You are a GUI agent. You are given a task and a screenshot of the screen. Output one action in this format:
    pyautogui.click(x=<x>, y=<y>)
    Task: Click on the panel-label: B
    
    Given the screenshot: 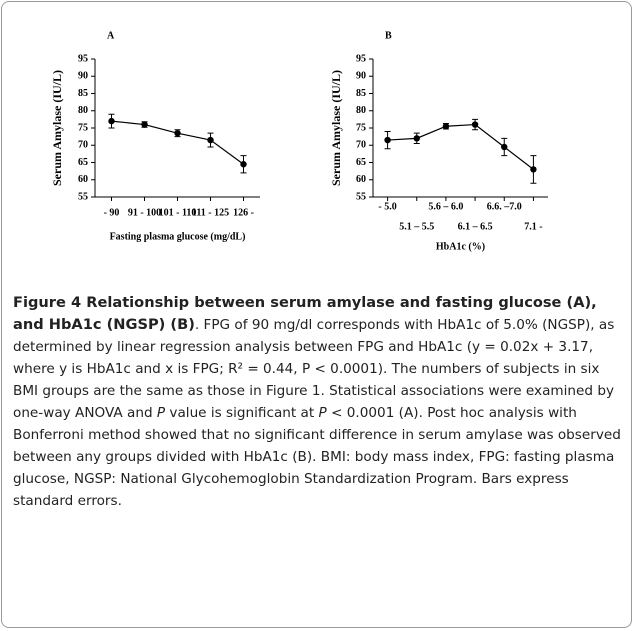 What is the action you would take?
    pyautogui.click(x=388, y=35)
    